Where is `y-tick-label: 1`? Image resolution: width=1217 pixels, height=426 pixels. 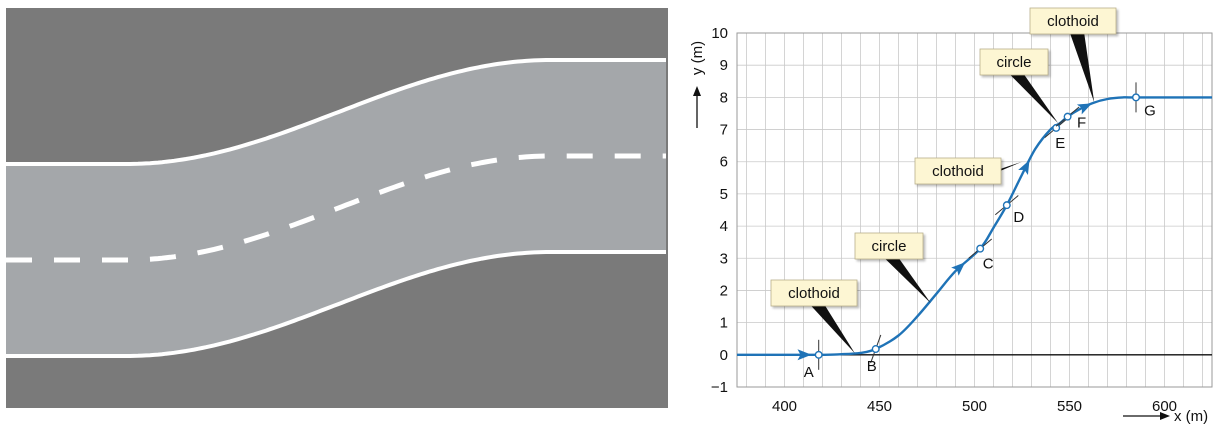
y-tick-label: 1 is located at coordinates (724, 323).